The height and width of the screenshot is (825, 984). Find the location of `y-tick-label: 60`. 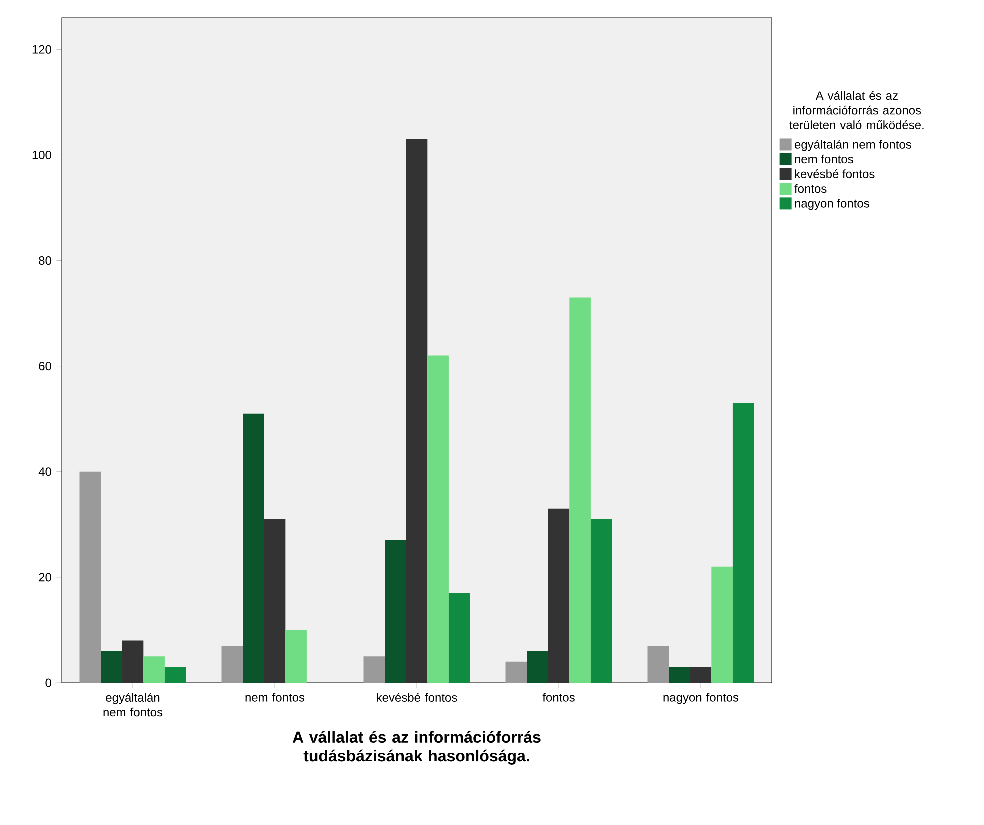

y-tick-label: 60 is located at coordinates (45, 366).